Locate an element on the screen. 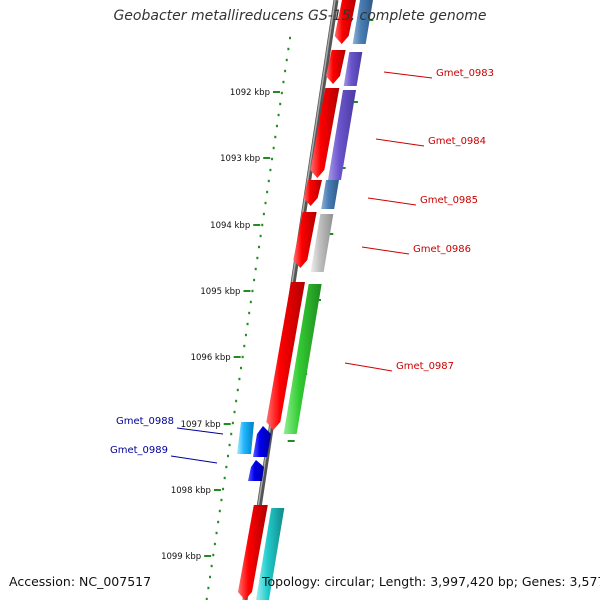 This screenshot has height=604, width=600. gene-label: Gmet_0988 is located at coordinates (145, 421).